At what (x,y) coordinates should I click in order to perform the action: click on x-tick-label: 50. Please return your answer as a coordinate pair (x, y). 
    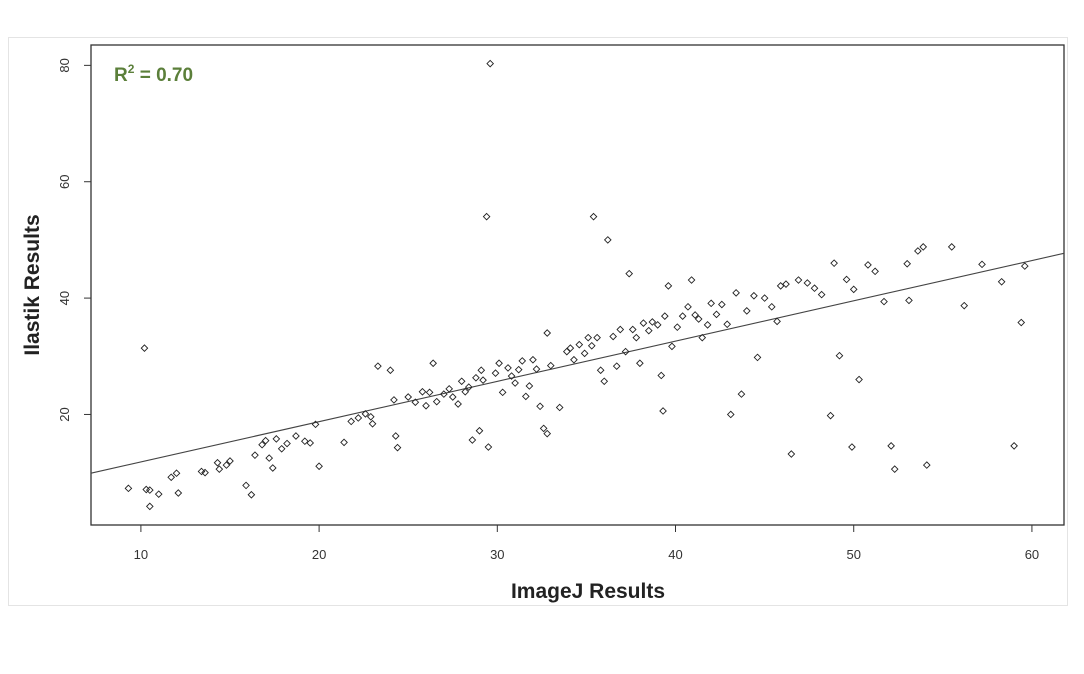
    Looking at the image, I should click on (853, 554).